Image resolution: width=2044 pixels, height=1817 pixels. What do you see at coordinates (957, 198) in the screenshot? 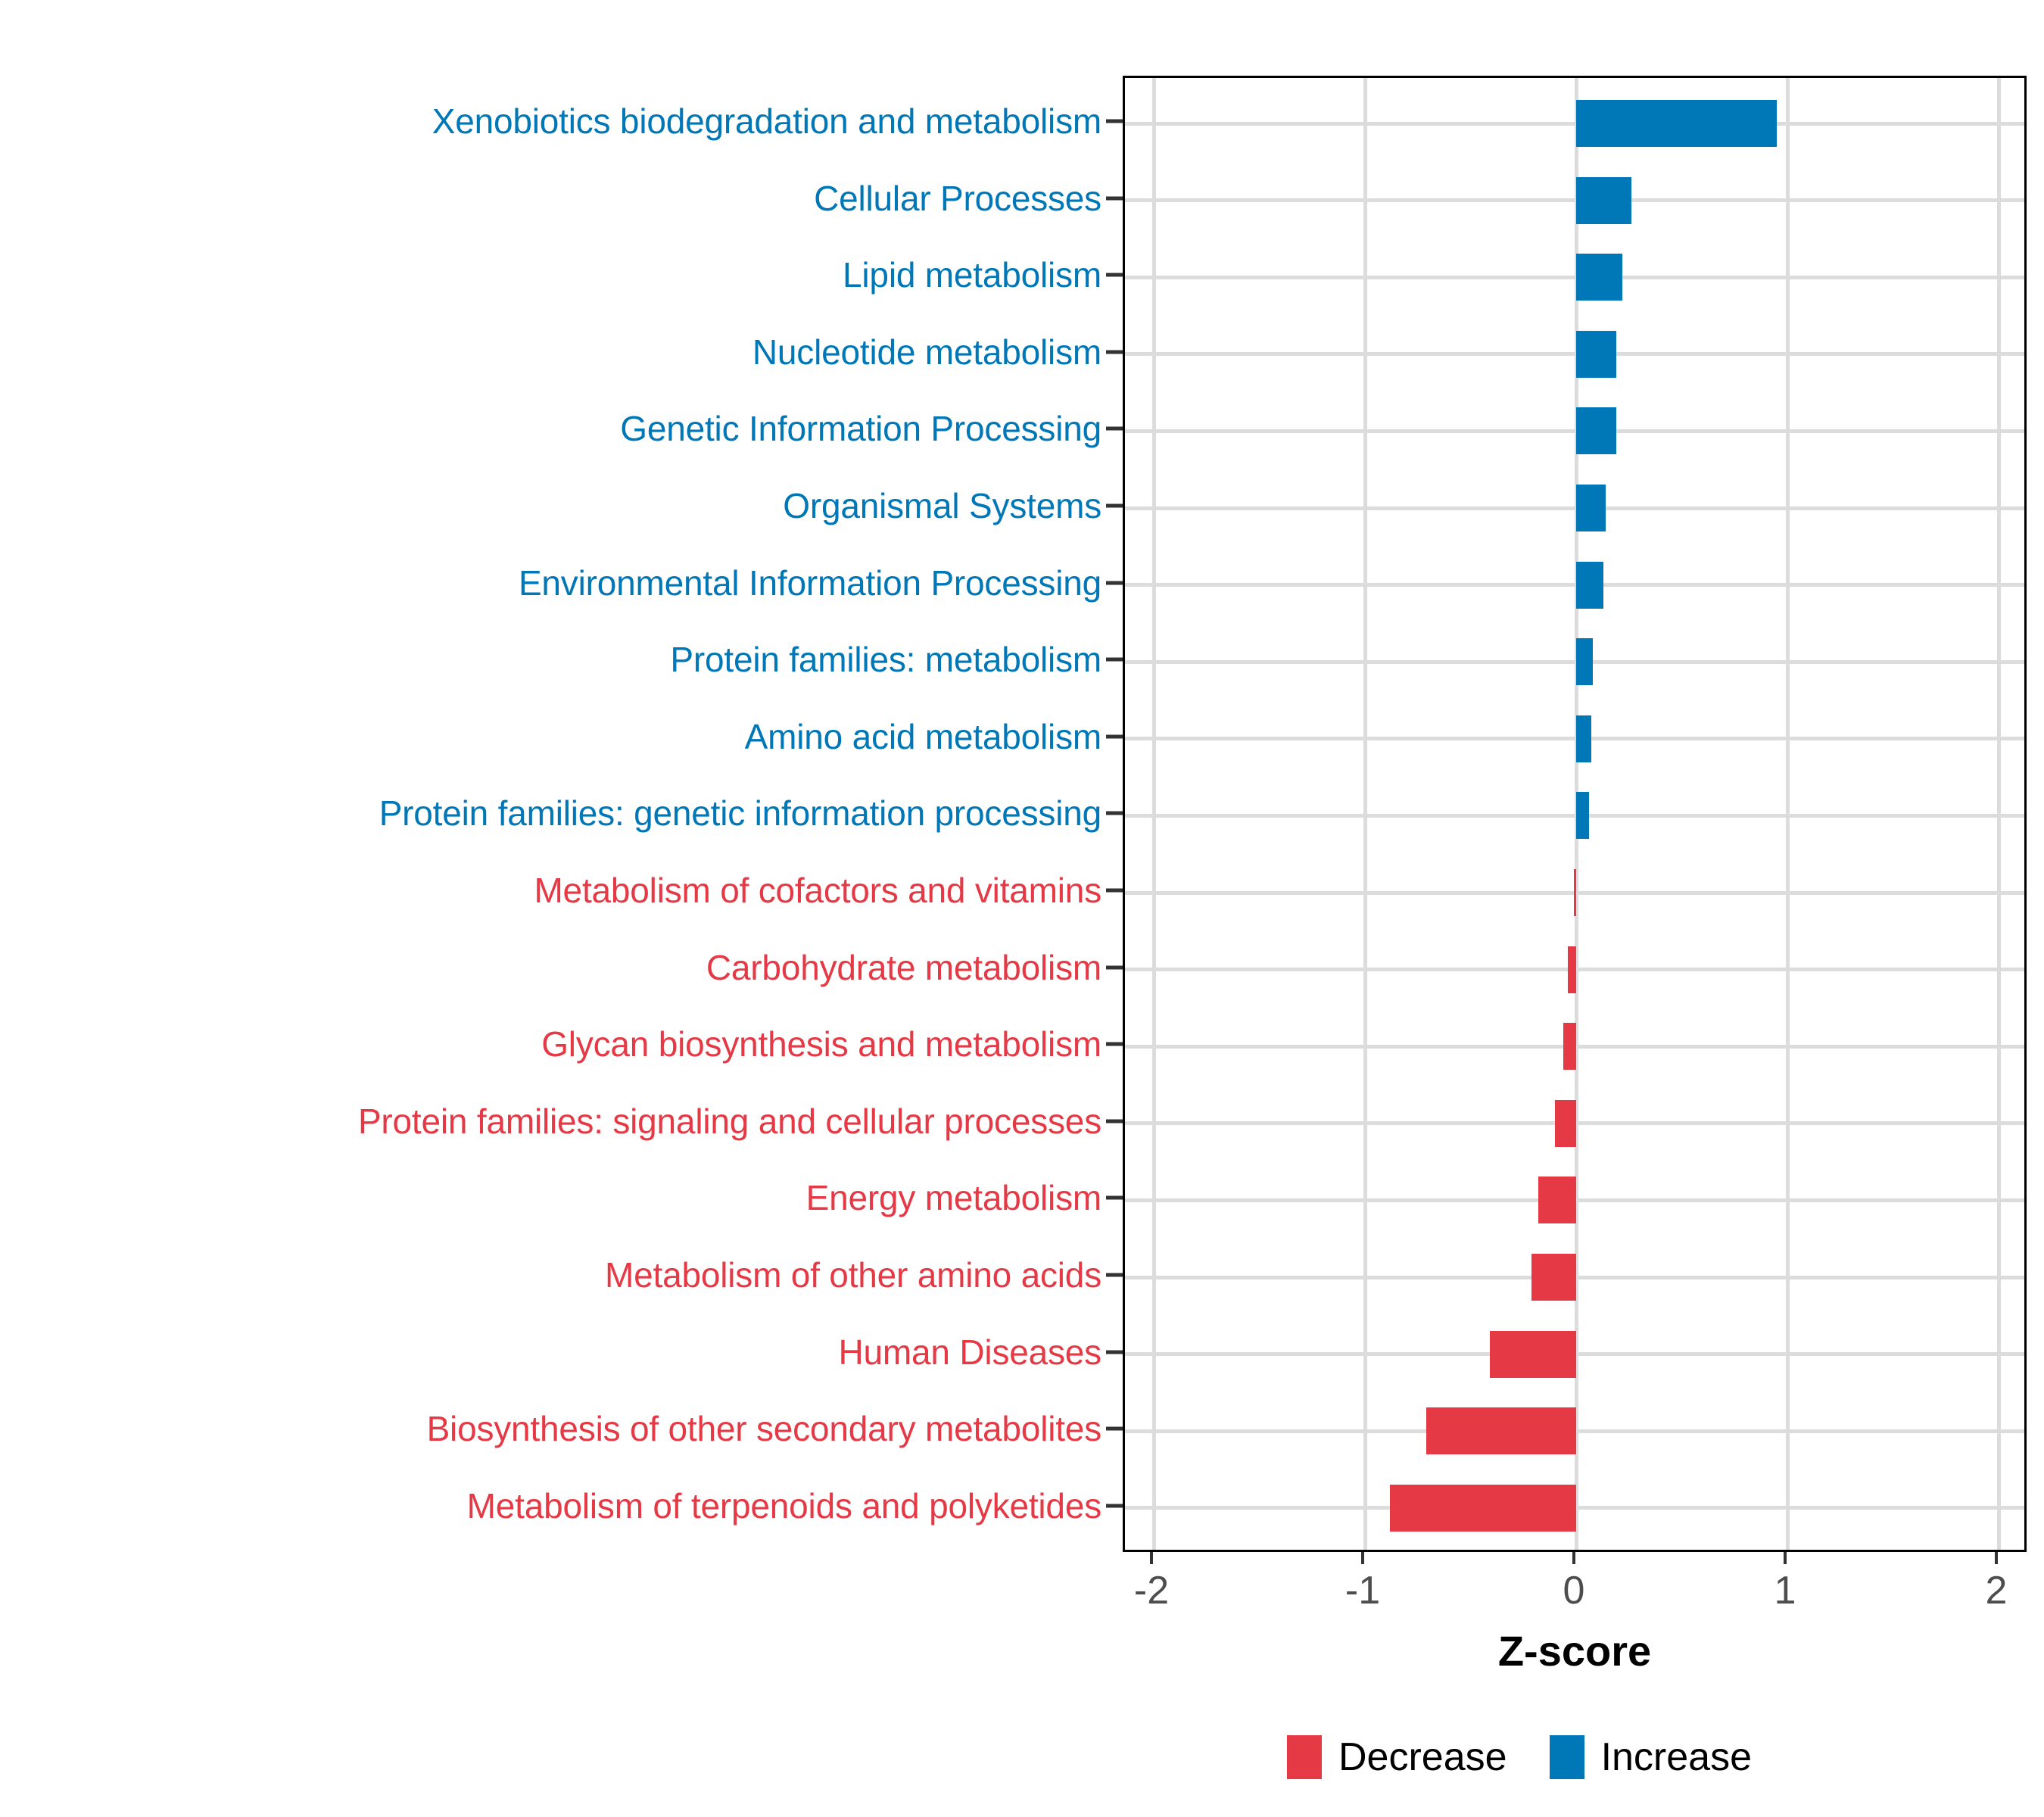
I see `category-label: Cellular Processes` at bounding box center [957, 198].